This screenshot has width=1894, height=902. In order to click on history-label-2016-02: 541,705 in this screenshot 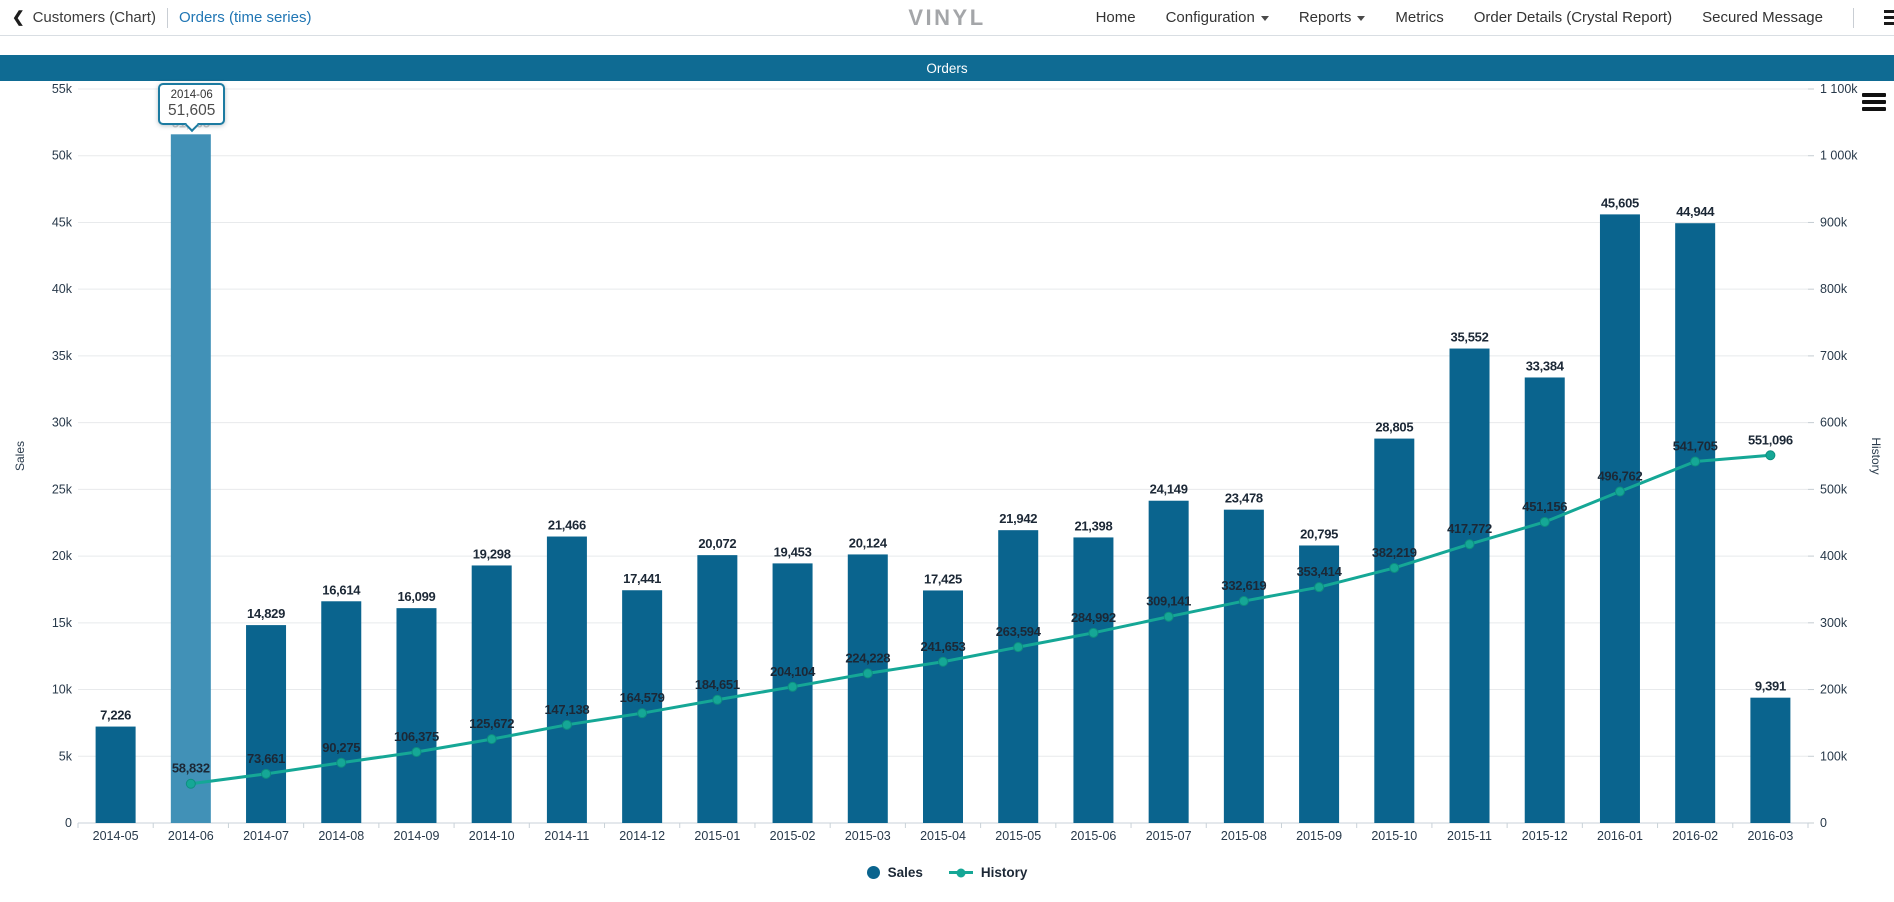, I will do `click(1695, 446)`.